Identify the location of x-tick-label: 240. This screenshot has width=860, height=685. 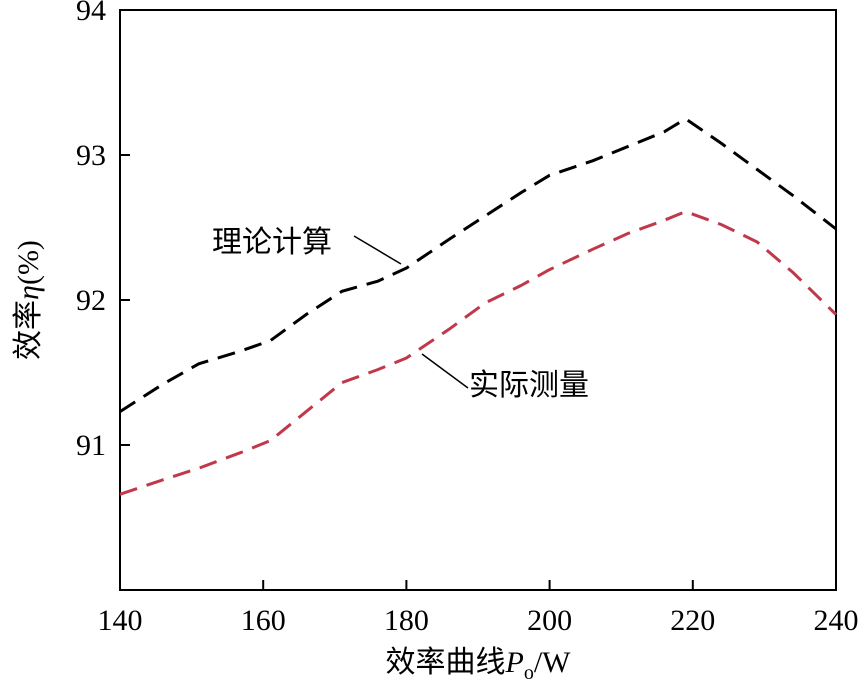
(836, 620).